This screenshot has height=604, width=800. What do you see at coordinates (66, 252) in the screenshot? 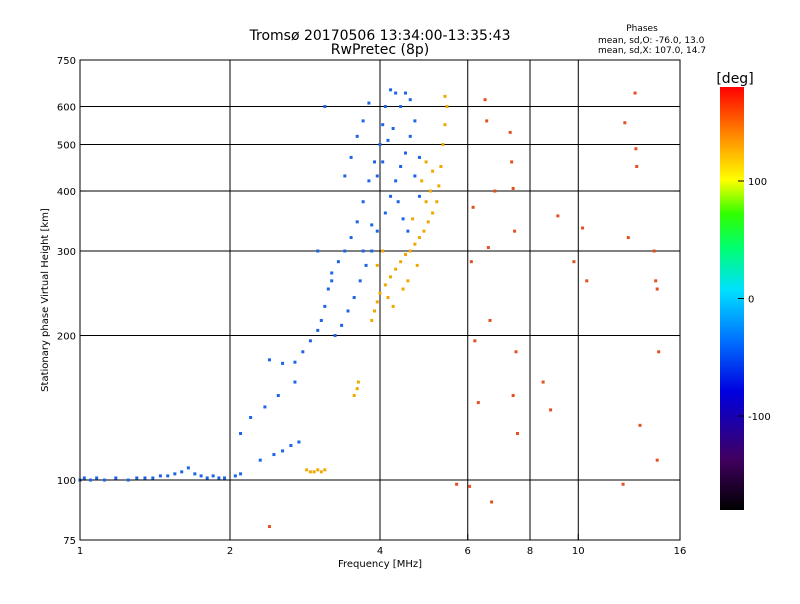
I see `y-tick-label: 300` at bounding box center [66, 252].